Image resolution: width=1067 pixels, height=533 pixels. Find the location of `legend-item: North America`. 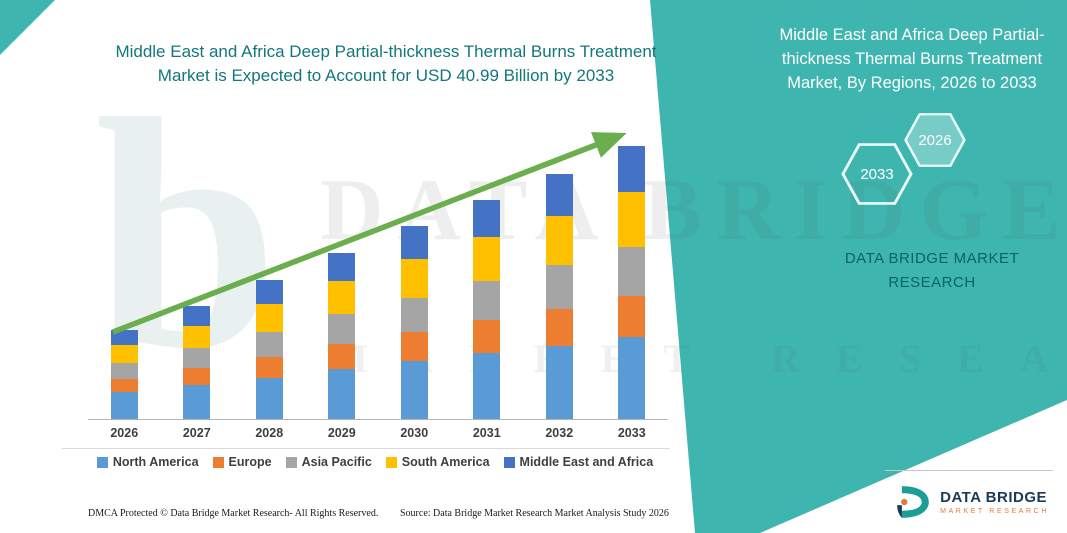

legend-item: North America is located at coordinates (147, 462).